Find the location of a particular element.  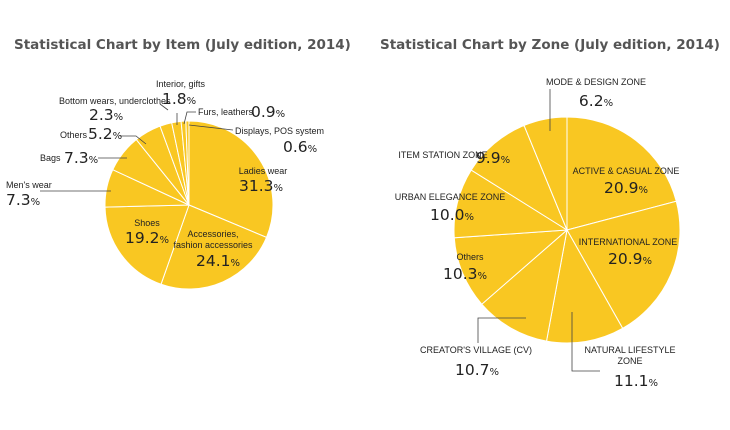

pie-slice-accessories-fashion-accessories is located at coordinates (214, 247).